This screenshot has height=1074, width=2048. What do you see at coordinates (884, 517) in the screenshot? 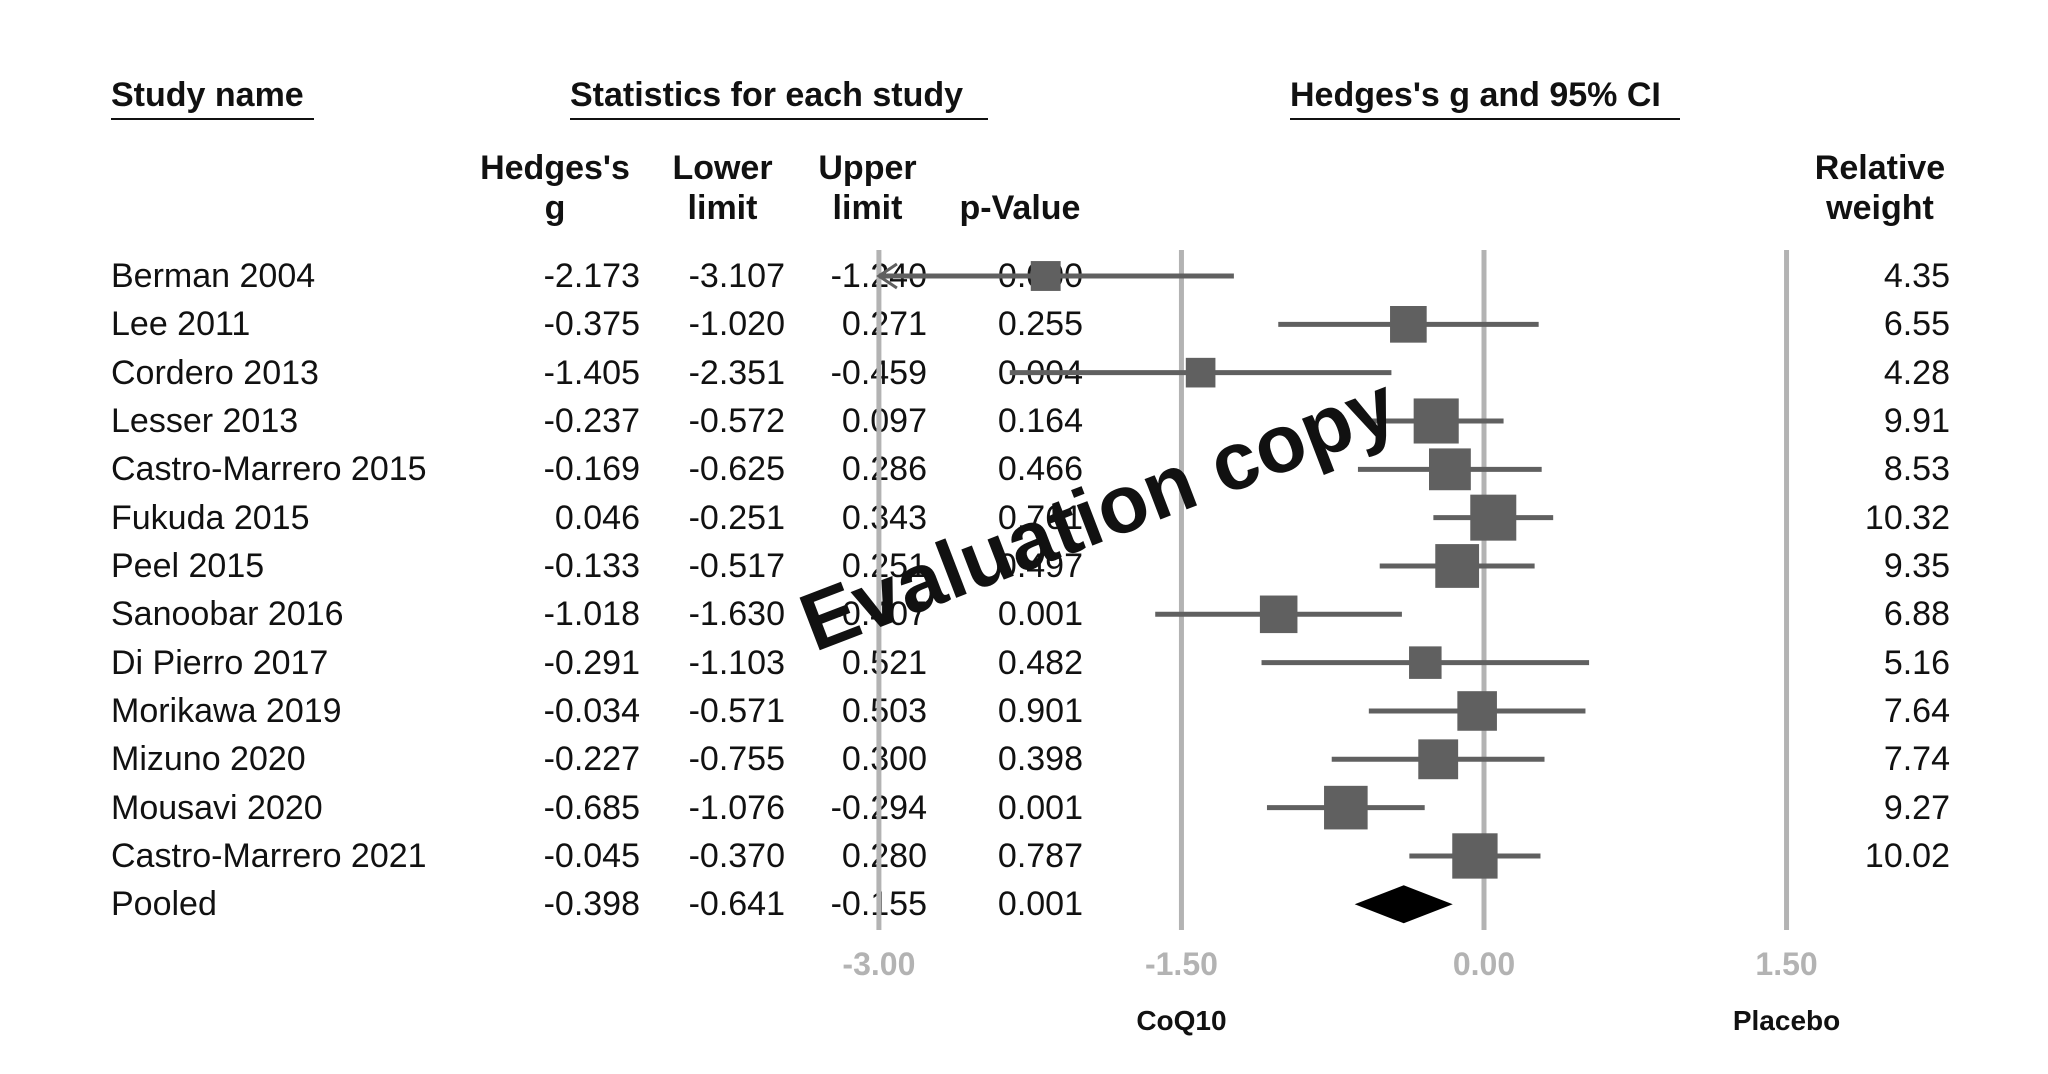
I see `upper-limit-cell: 0.343` at bounding box center [884, 517].